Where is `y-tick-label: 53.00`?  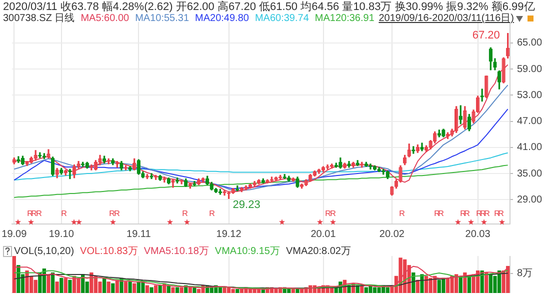
y-tick-label: 53.00 is located at coordinates (529, 95).